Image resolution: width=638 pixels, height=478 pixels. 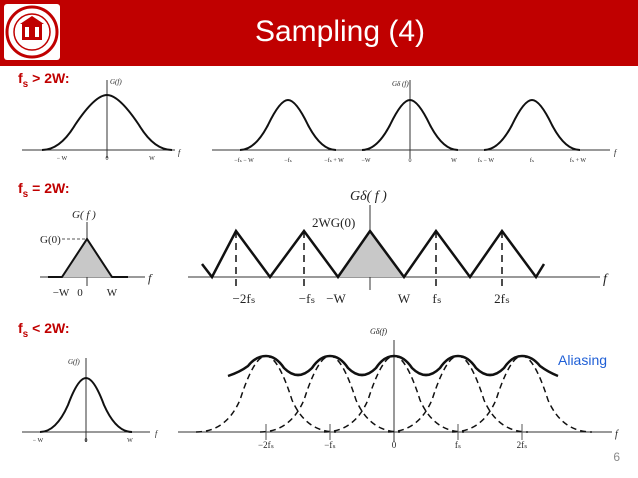 I want to click on case2-right-xlabel: f, so click(x=606, y=279).